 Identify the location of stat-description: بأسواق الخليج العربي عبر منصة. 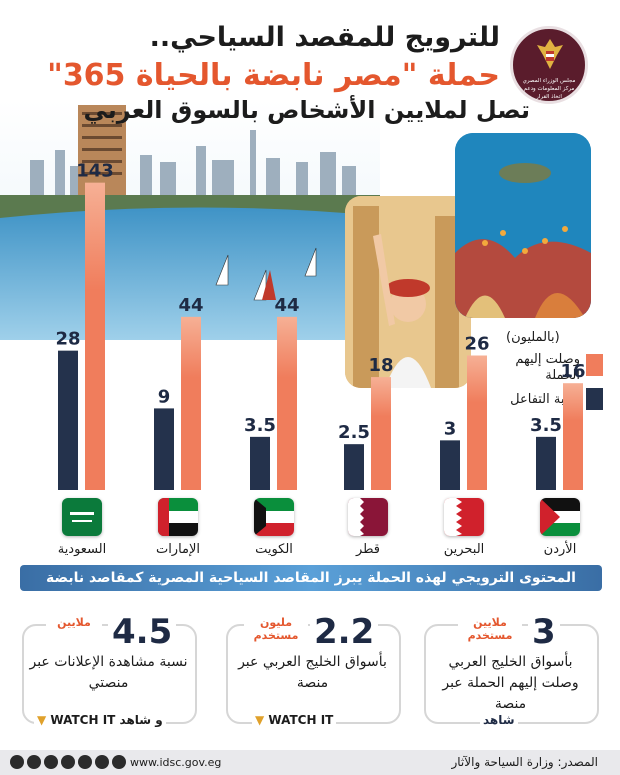
(312, 672).